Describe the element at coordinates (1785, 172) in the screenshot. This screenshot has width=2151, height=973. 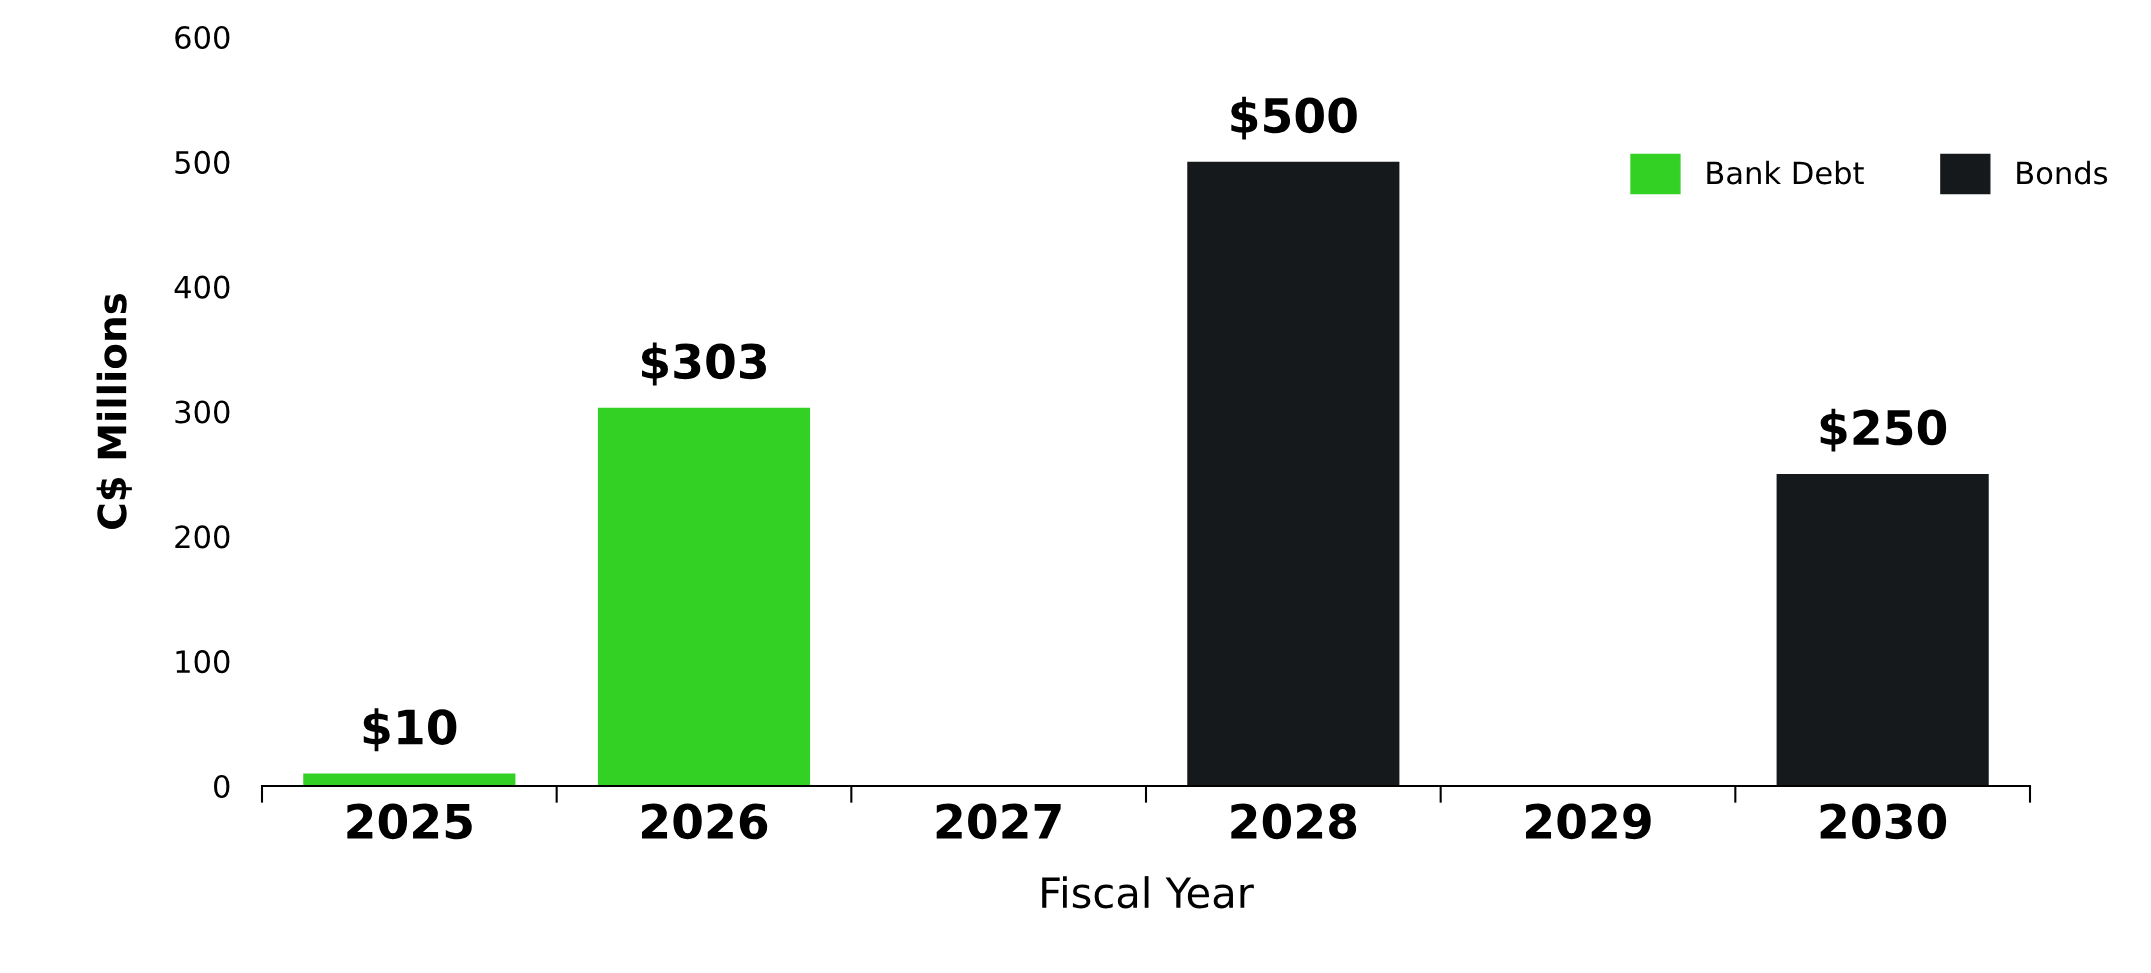
I see `legend-label: Bank Debt` at that location.